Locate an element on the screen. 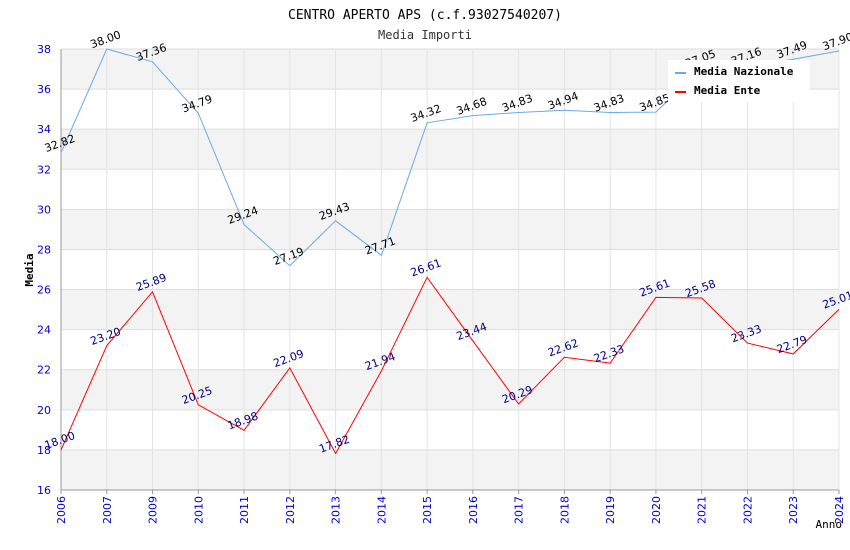 The width and height of the screenshot is (850, 550). x-tick-label: 2021 is located at coordinates (702, 510).